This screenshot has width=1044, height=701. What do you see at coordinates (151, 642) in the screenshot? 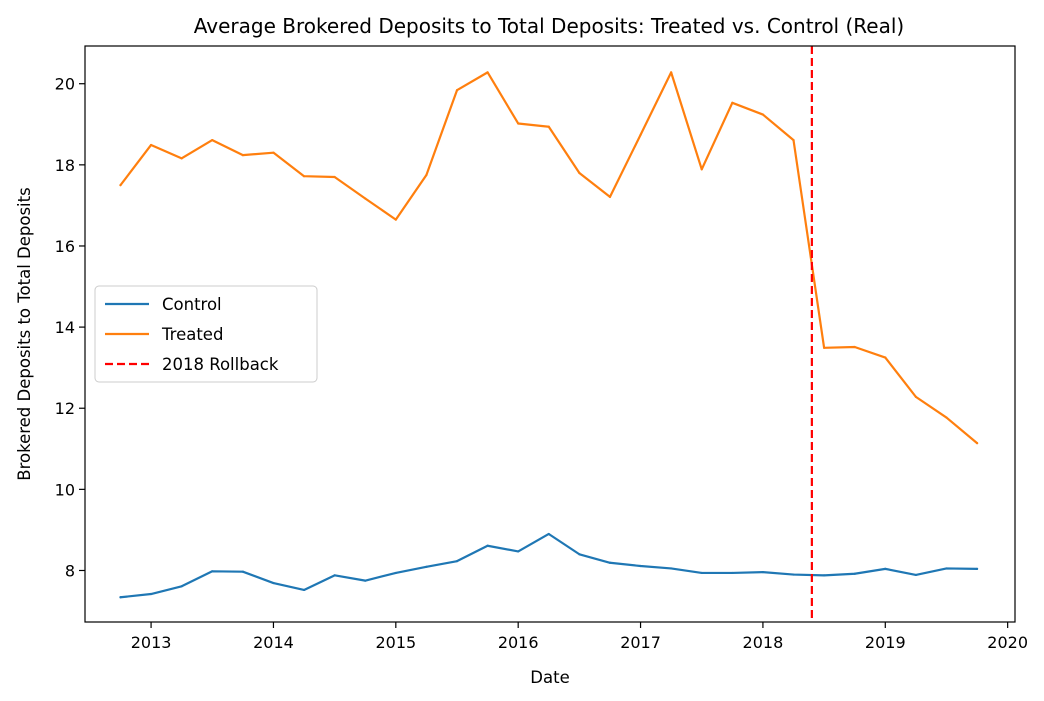
I see `x-tick-label: 2013` at bounding box center [151, 642].